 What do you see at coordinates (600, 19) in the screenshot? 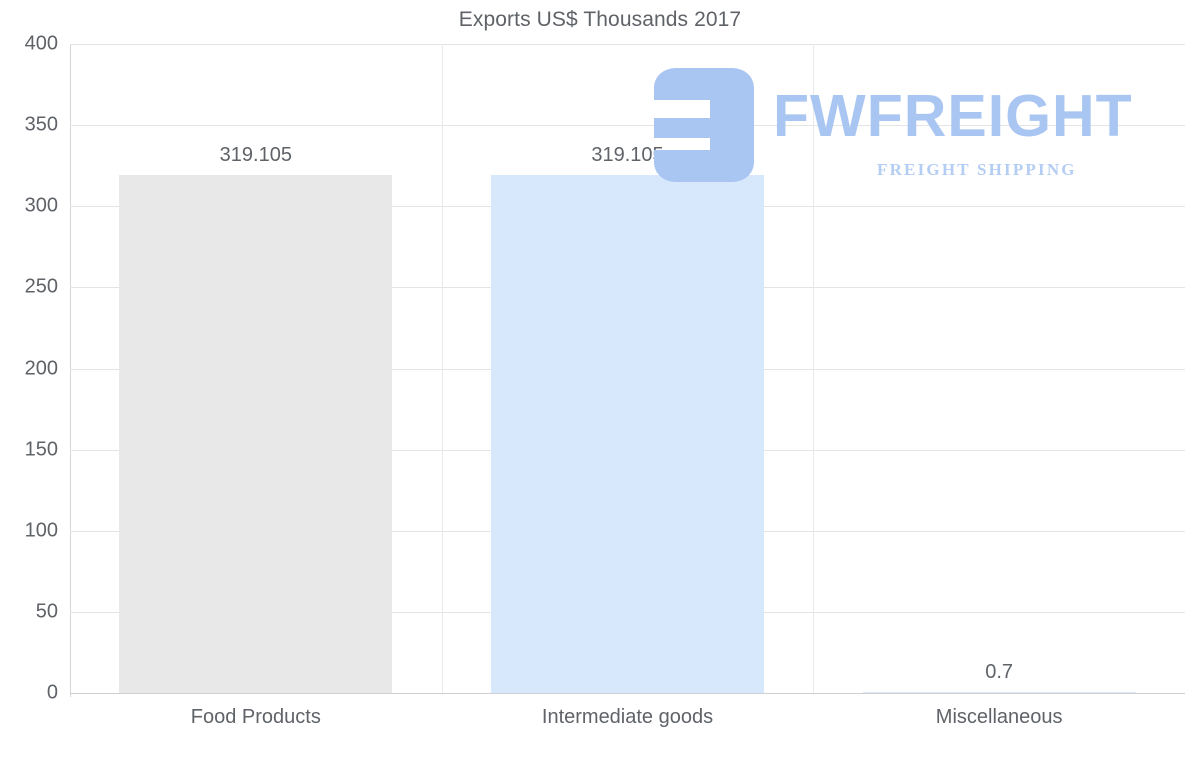
I see `chart-title: Exports US$ Thousands 2017` at bounding box center [600, 19].